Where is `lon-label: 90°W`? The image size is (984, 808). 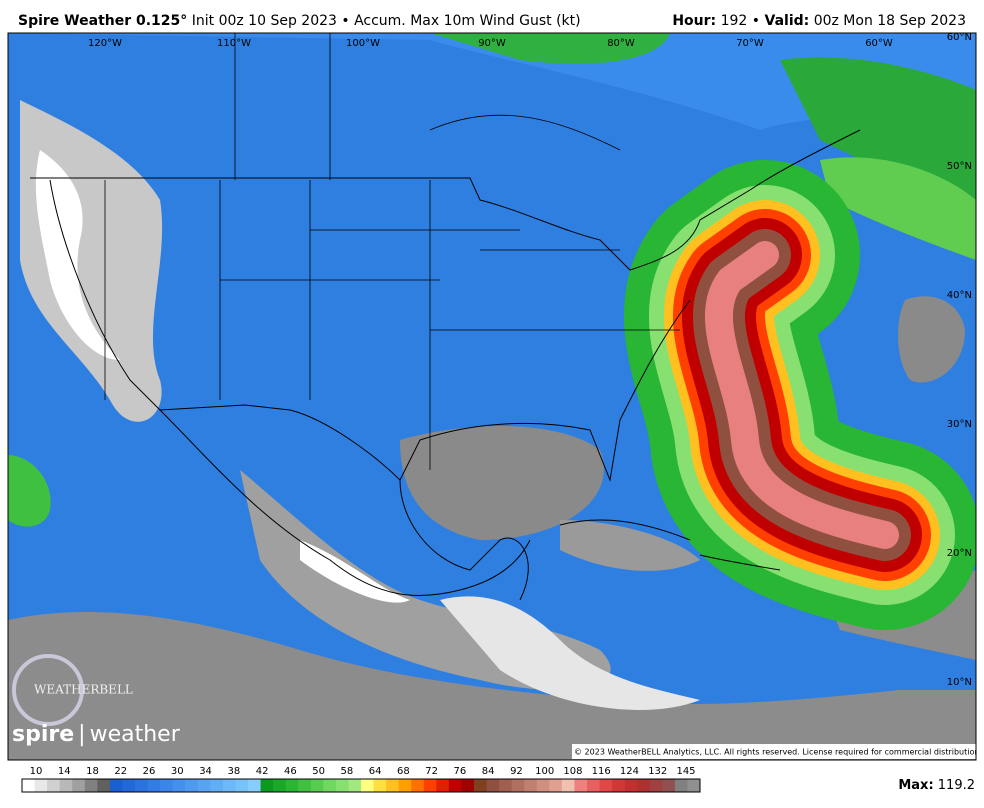 lon-label: 90°W is located at coordinates (492, 43).